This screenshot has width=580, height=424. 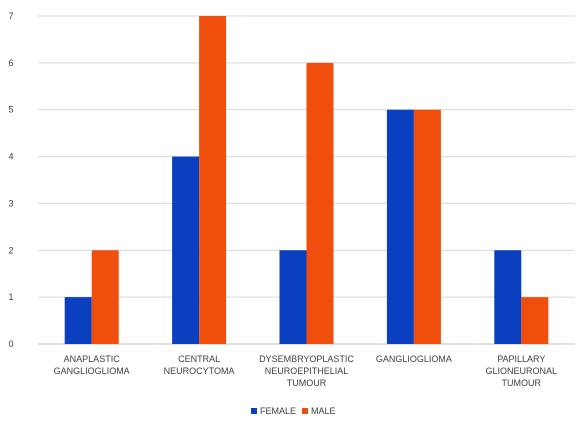 What do you see at coordinates (323, 411) in the screenshot?
I see `legend-label-male: MALE` at bounding box center [323, 411].